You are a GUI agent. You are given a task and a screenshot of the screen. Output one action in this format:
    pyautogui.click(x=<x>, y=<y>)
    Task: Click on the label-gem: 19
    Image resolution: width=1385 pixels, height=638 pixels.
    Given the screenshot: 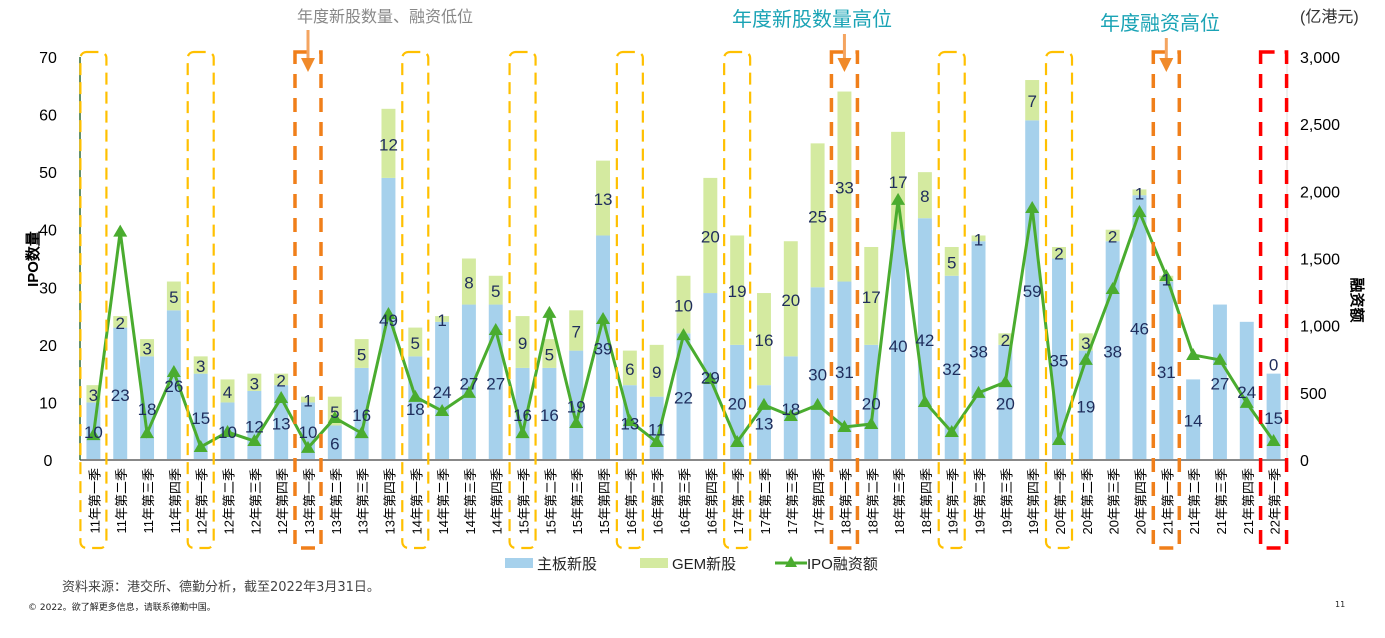 What is the action you would take?
    pyautogui.click(x=737, y=291)
    